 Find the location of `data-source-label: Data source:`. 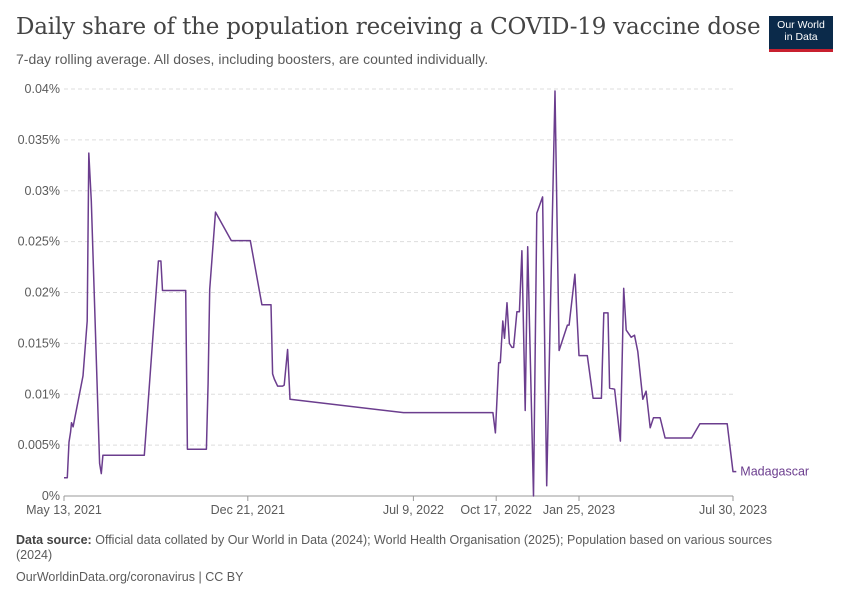

data-source-label: Data source: is located at coordinates (54, 540).